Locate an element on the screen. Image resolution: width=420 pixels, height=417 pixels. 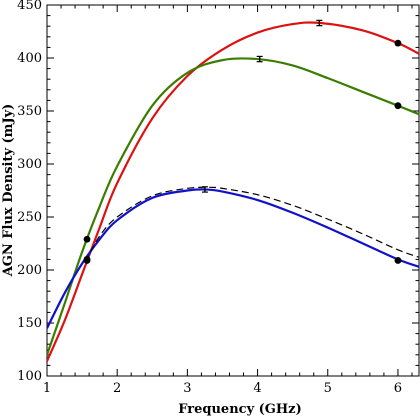
y-tick-label: 100 is located at coordinates (29, 376).